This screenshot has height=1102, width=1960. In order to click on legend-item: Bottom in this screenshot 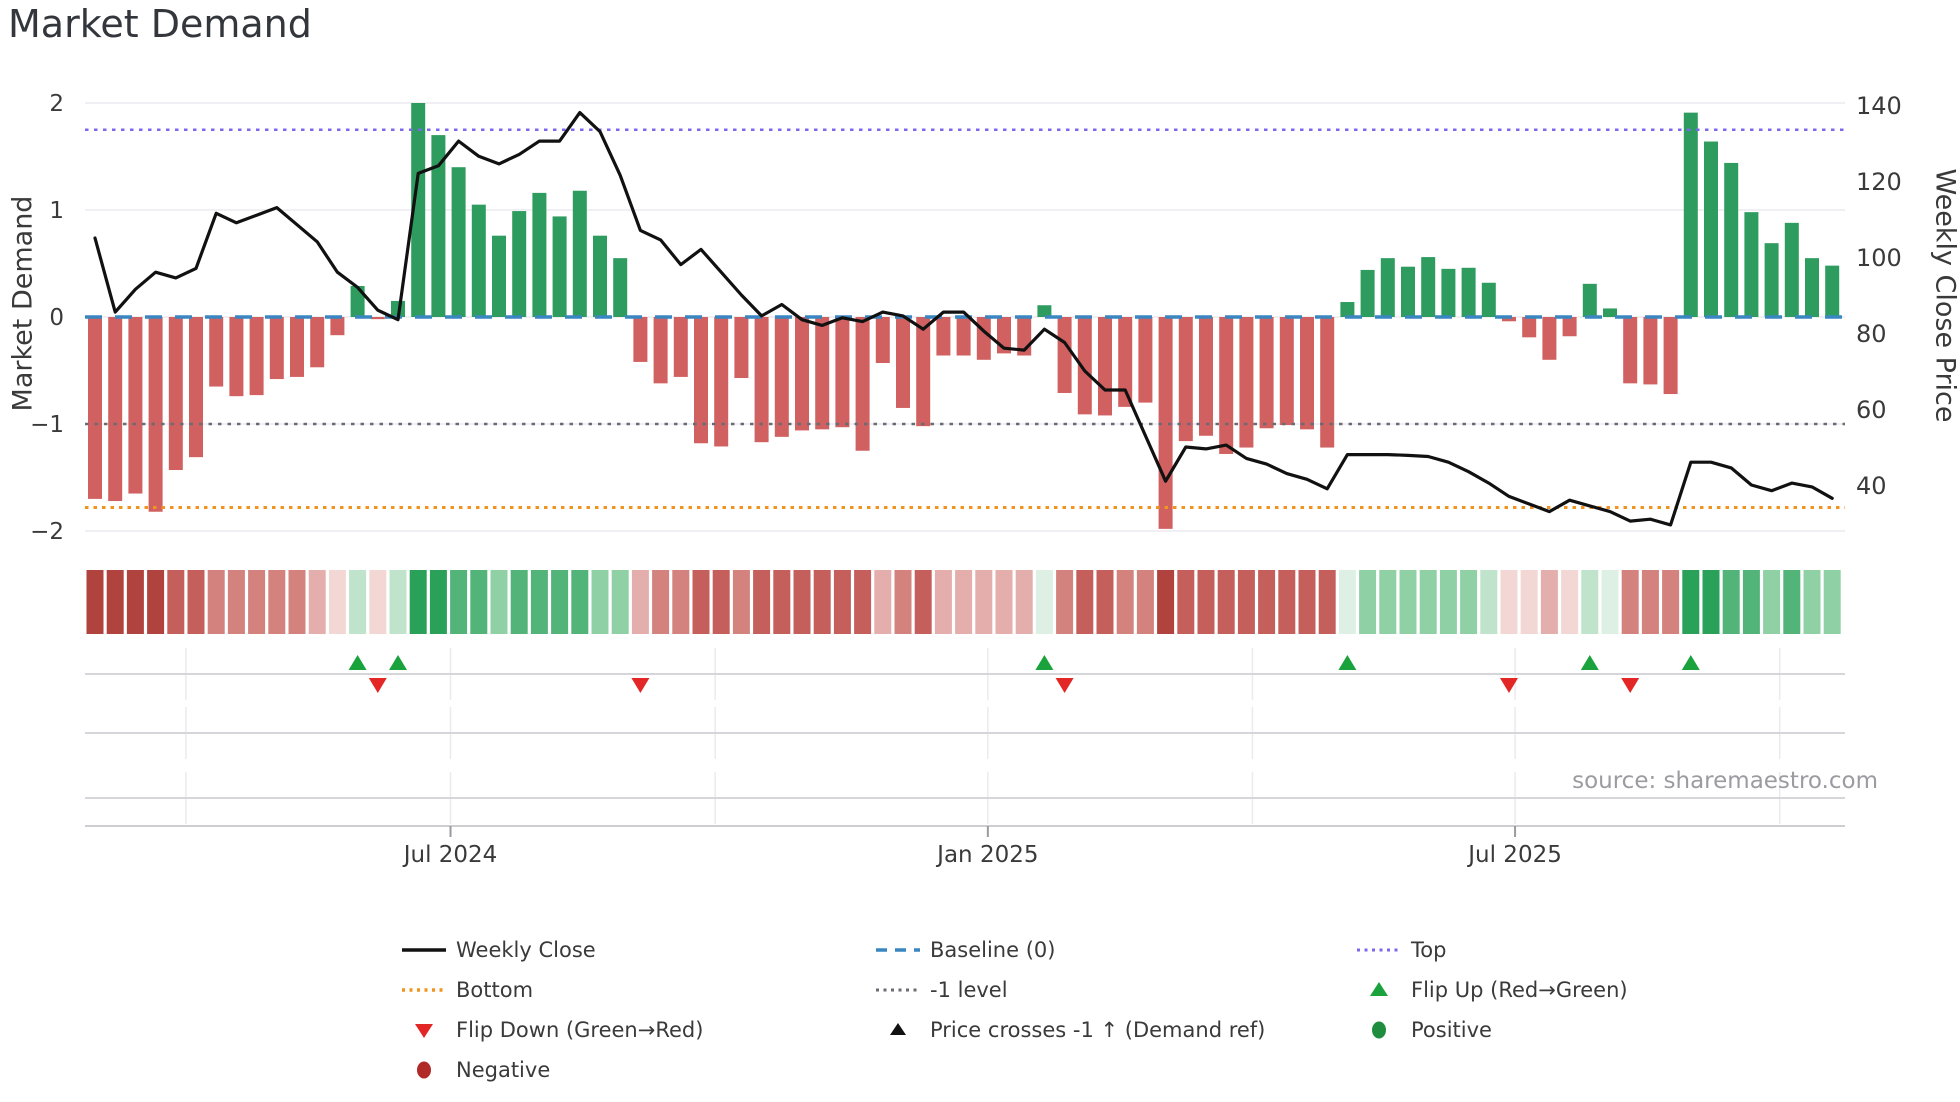, I will do `click(550, 990)`.